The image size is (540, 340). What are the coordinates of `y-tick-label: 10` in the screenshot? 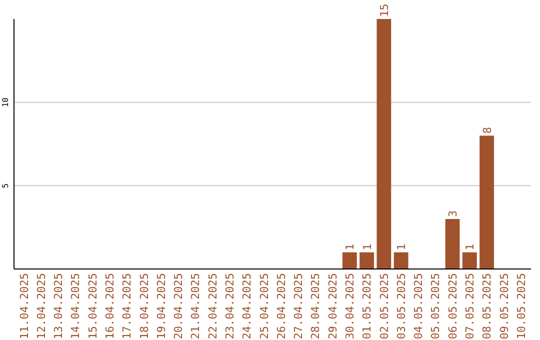 It's located at (5, 102).